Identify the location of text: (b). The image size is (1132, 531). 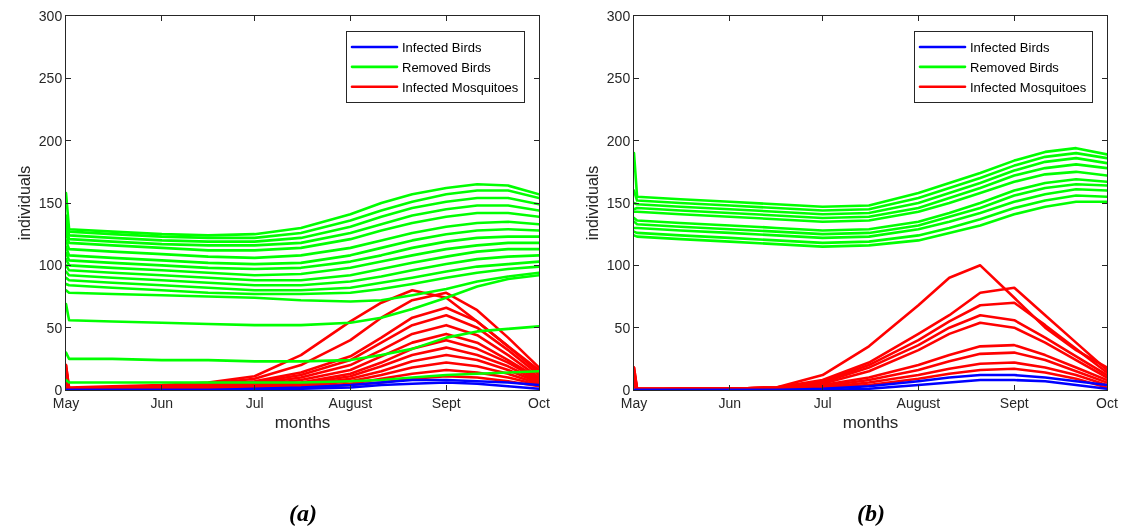
(871, 513).